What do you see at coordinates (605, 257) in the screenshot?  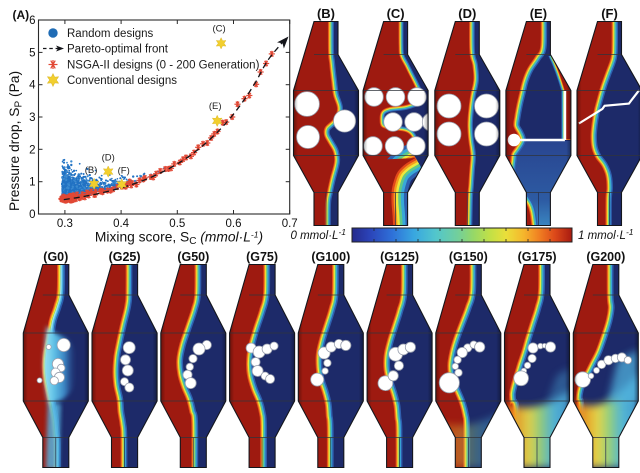 I see `svg-text: (G200)` at bounding box center [605, 257].